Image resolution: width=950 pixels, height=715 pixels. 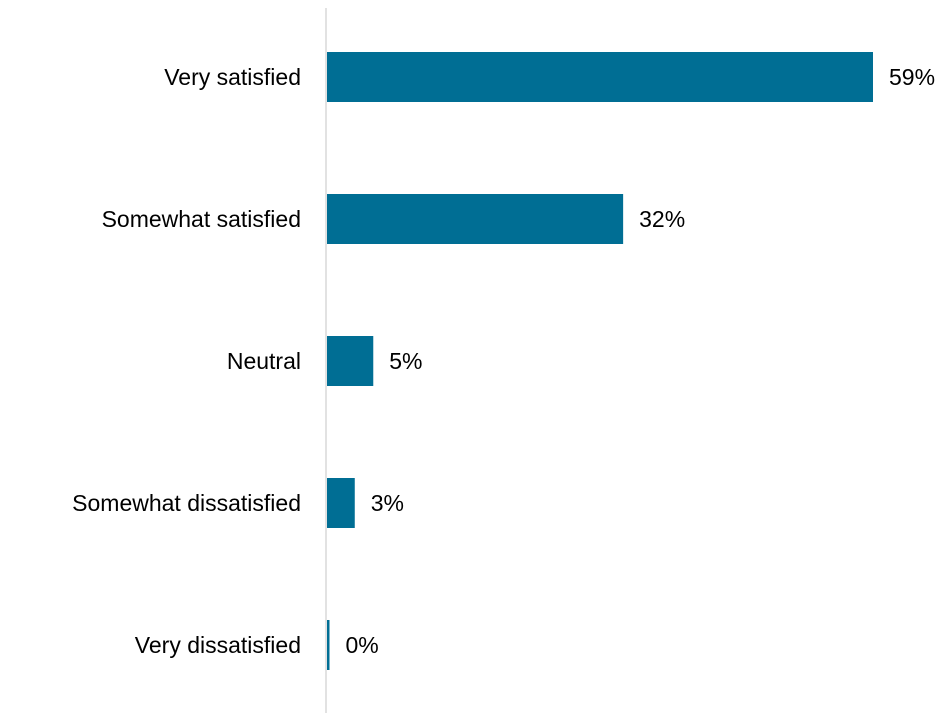 What do you see at coordinates (218, 645) in the screenshot?
I see `category-label-4: Very dissatisfied` at bounding box center [218, 645].